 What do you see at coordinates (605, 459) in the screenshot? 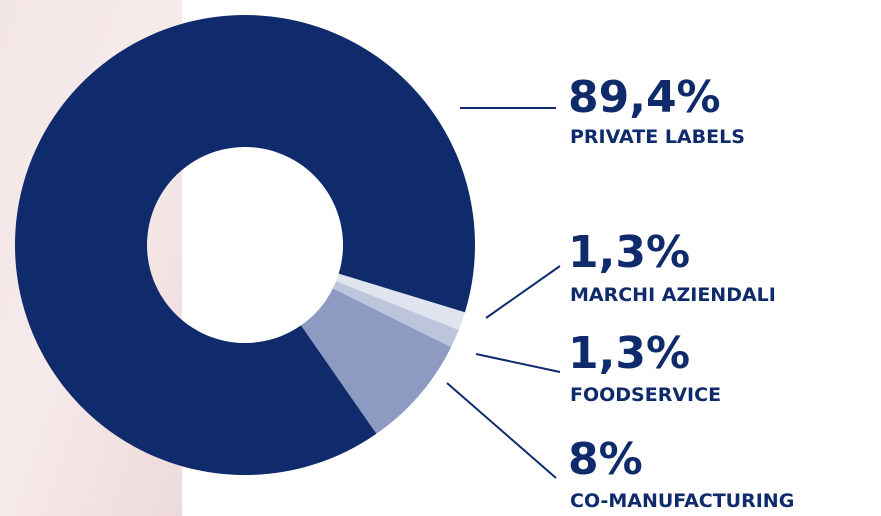
I see `value-label: 8%` at bounding box center [605, 459].